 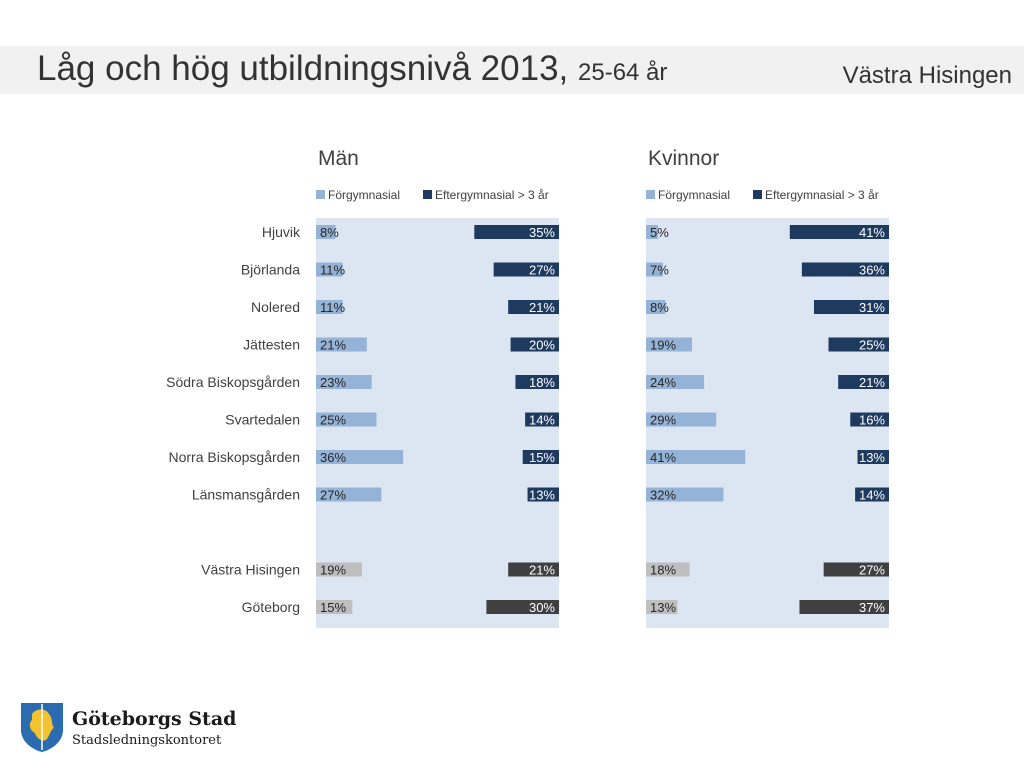 What do you see at coordinates (872, 607) in the screenshot?
I see `data-label-eftergymnasial: 37%` at bounding box center [872, 607].